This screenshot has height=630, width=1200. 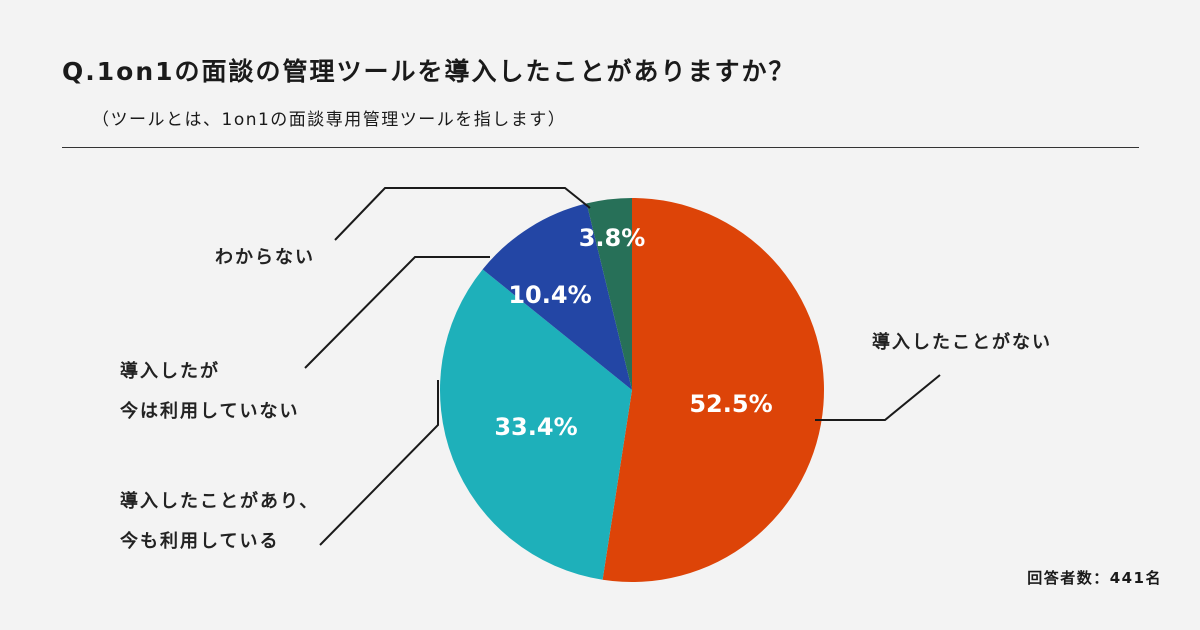 What do you see at coordinates (600, 147) in the screenshot?
I see `header-divider` at bounding box center [600, 147].